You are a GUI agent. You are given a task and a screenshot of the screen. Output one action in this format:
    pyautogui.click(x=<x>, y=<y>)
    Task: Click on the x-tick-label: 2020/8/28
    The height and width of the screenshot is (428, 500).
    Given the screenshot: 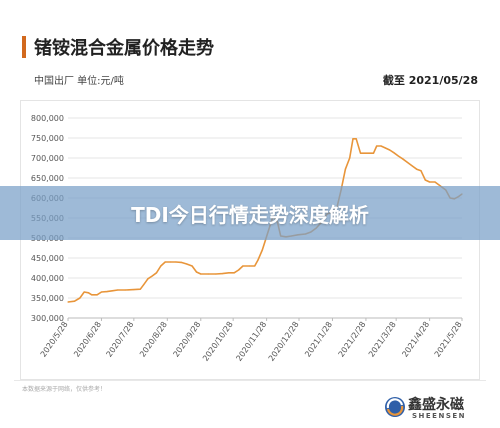 What is the action you would take?
    pyautogui.click(x=153, y=339)
    